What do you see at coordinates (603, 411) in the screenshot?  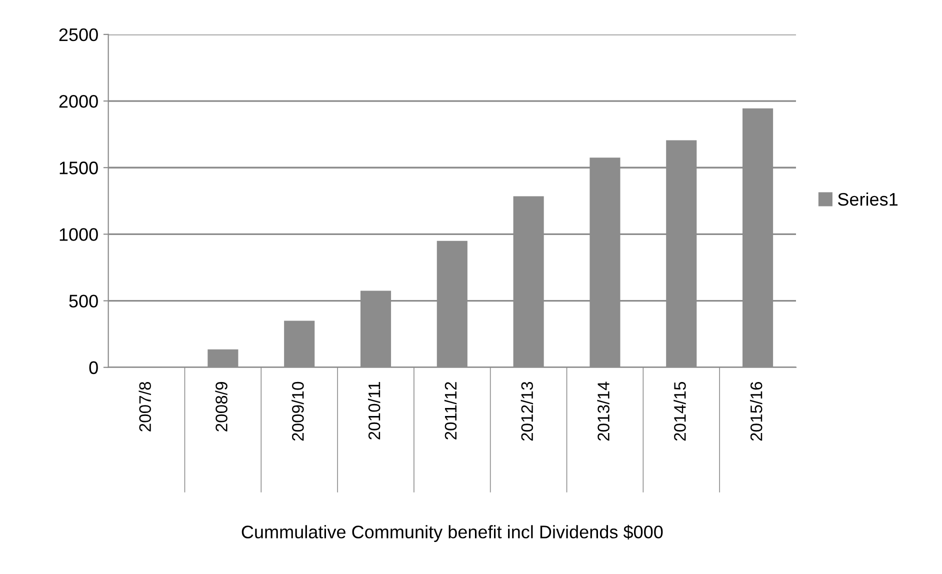 I see `x-tick-label: 2013/14` at bounding box center [603, 411].